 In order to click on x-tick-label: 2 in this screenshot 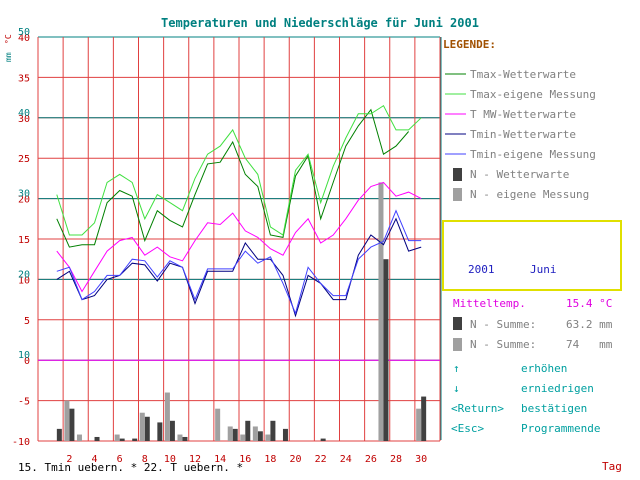, I will do `click(69, 459)`.